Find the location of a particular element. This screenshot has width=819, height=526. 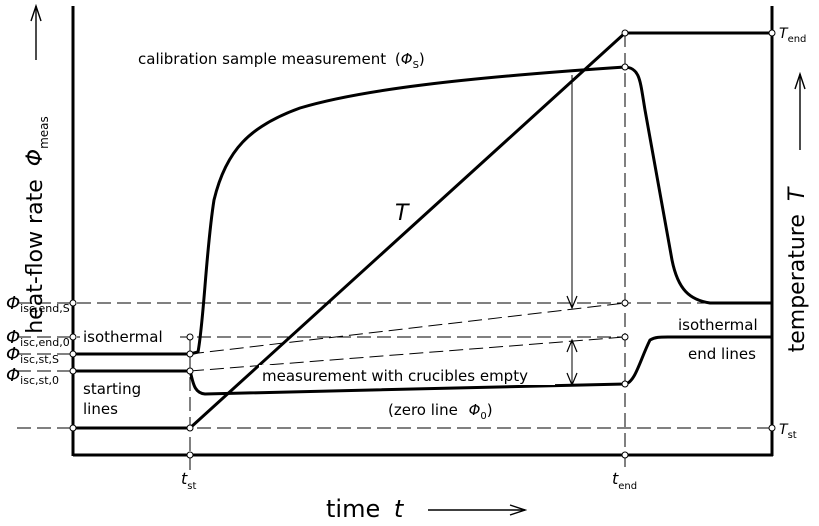

y-right-label: temperature T is located at coordinates (797, 269).